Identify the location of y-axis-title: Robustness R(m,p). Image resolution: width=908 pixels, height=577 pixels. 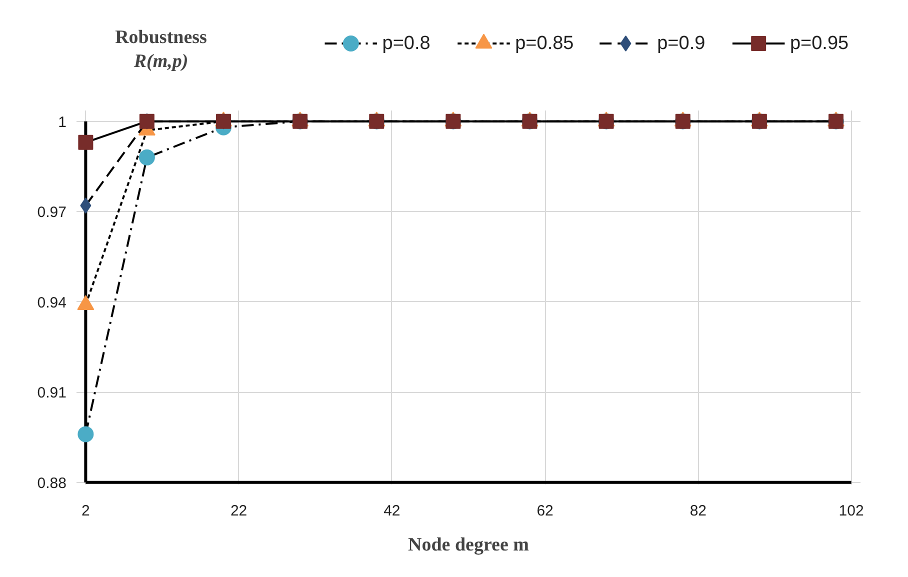
(161, 49).